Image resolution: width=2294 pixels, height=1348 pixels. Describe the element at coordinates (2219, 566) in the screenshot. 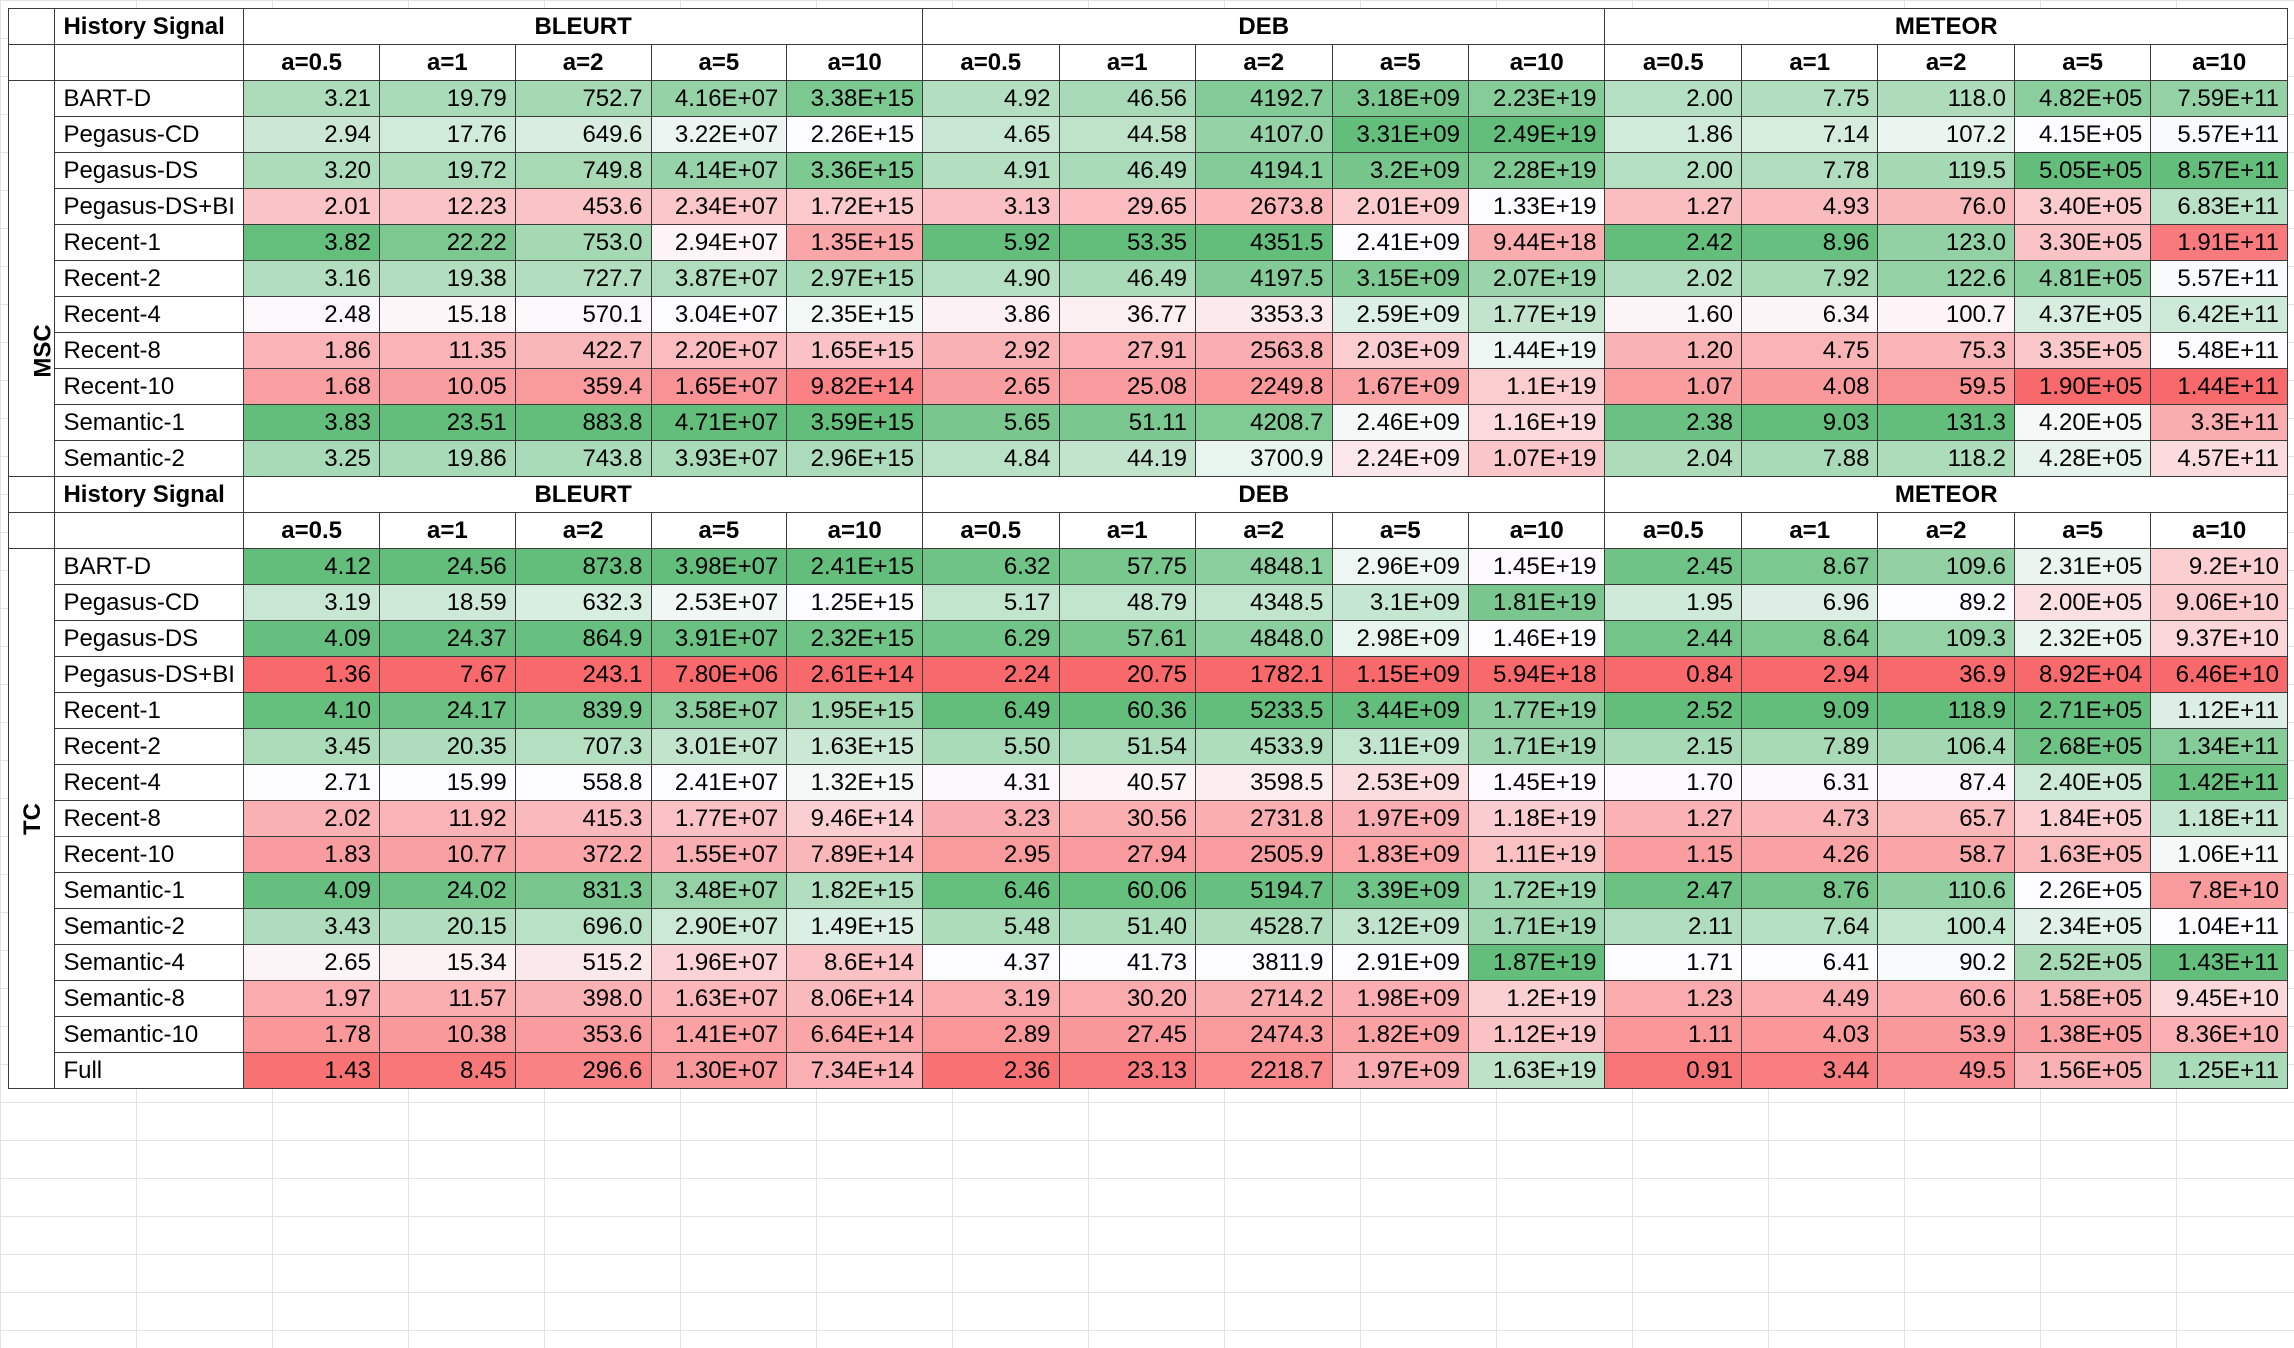

I see `value-cell: 9.2E+10` at that location.